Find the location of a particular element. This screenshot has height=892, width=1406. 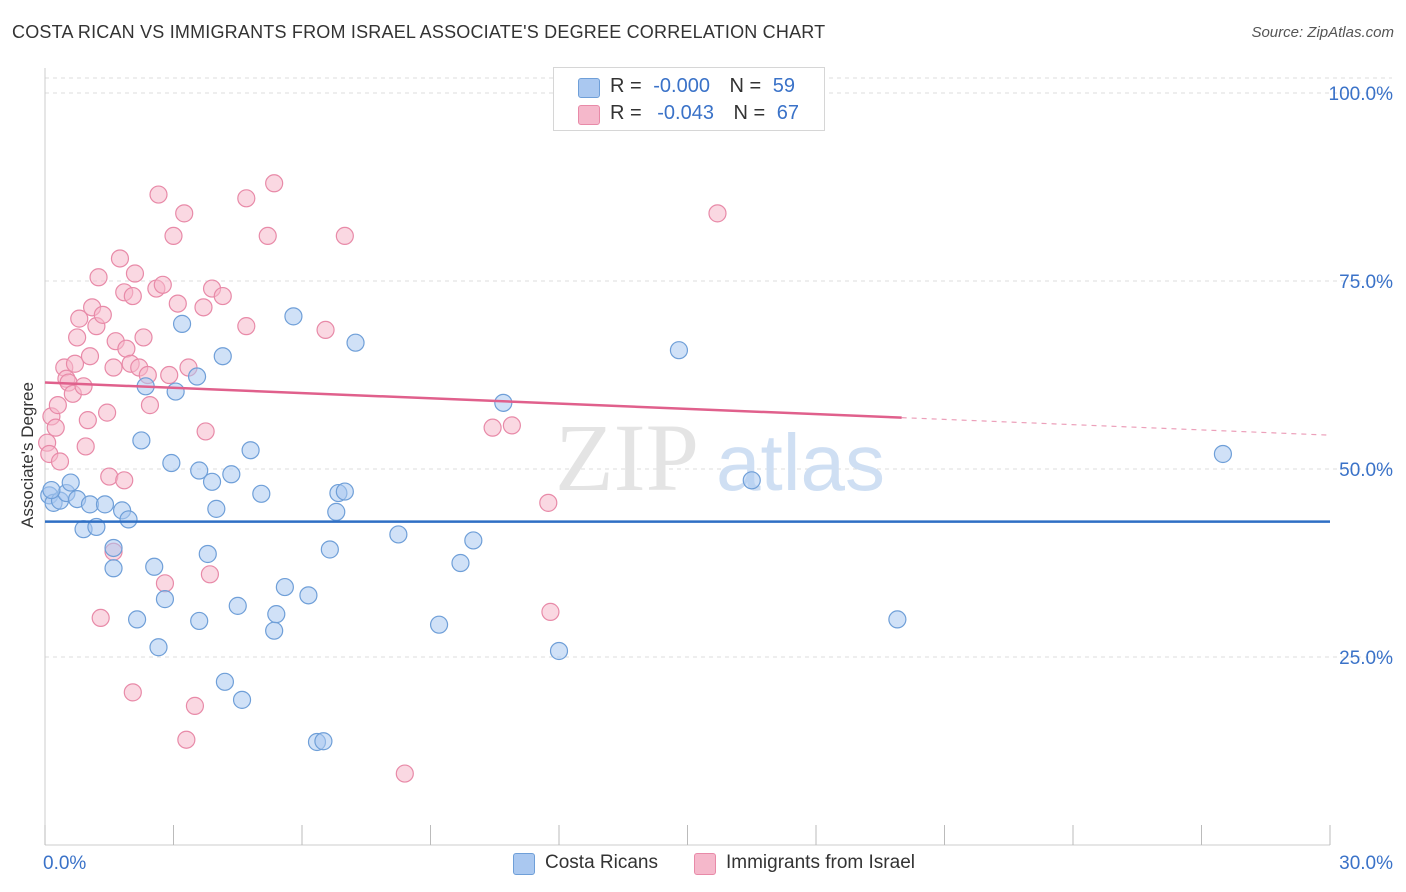

x-tick-label: 30.0% is located at coordinates (1366, 863).